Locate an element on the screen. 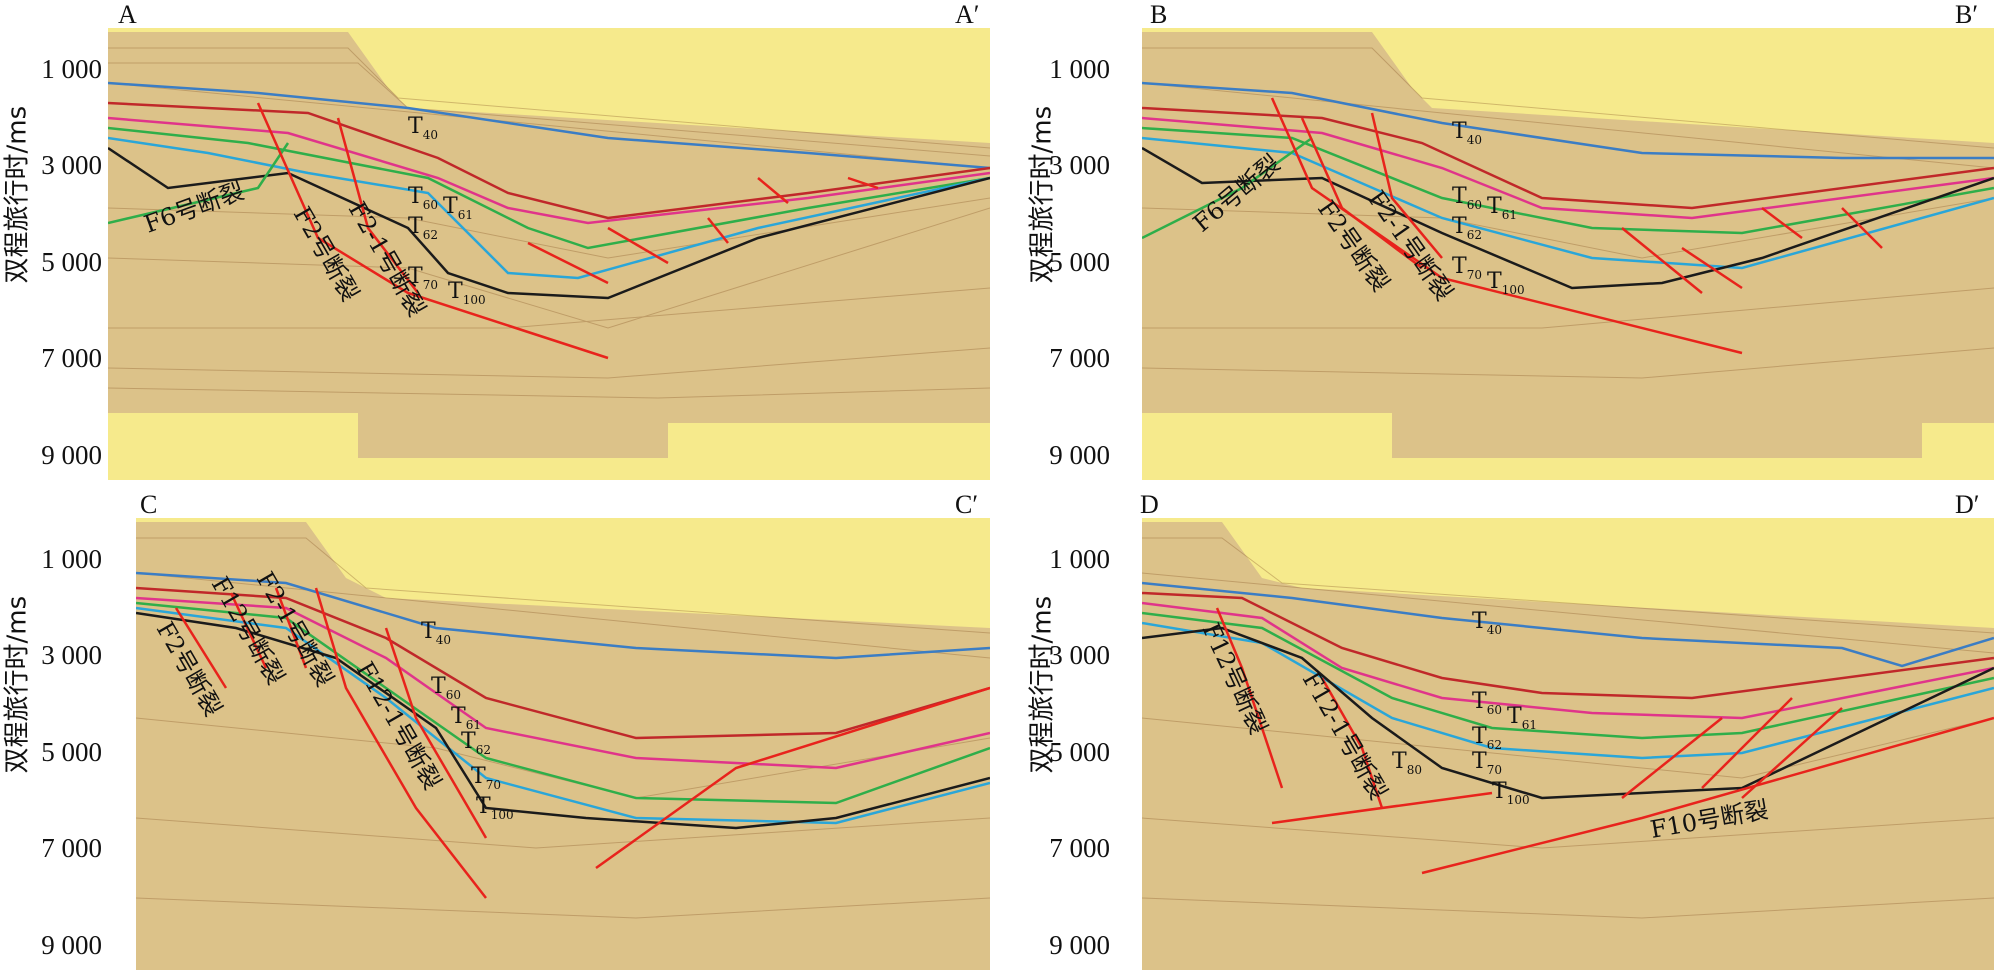 Image resolution: width=2000 pixels, height=979 pixels. section-right-label: A′ is located at coordinates (967, 14).